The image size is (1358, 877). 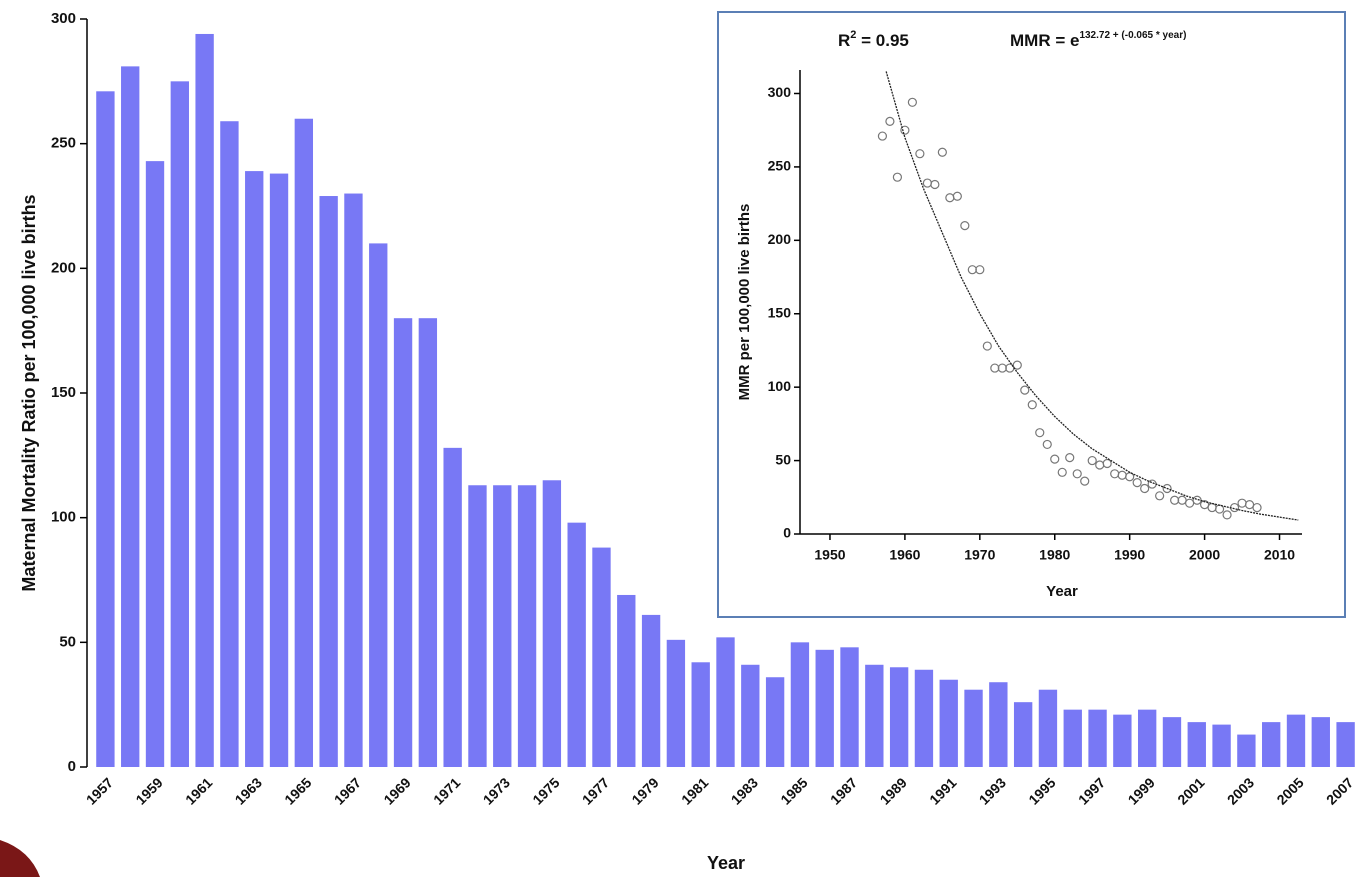 I want to click on inset-y-tick-label: 100, so click(x=780, y=386).